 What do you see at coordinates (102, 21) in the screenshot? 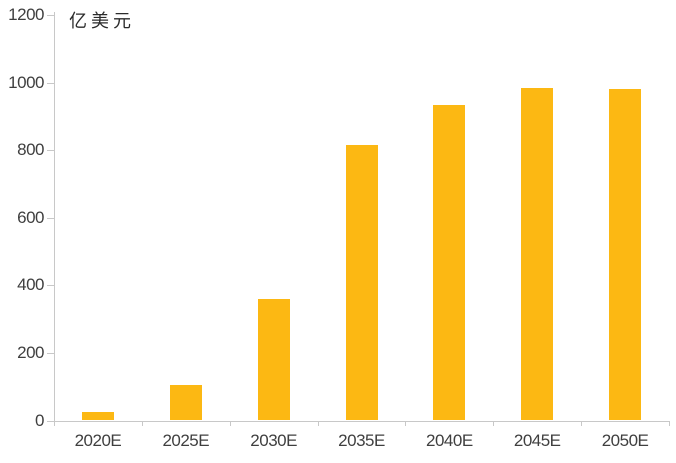
I see `y-axis-unit-label: 亿美元` at bounding box center [102, 21].